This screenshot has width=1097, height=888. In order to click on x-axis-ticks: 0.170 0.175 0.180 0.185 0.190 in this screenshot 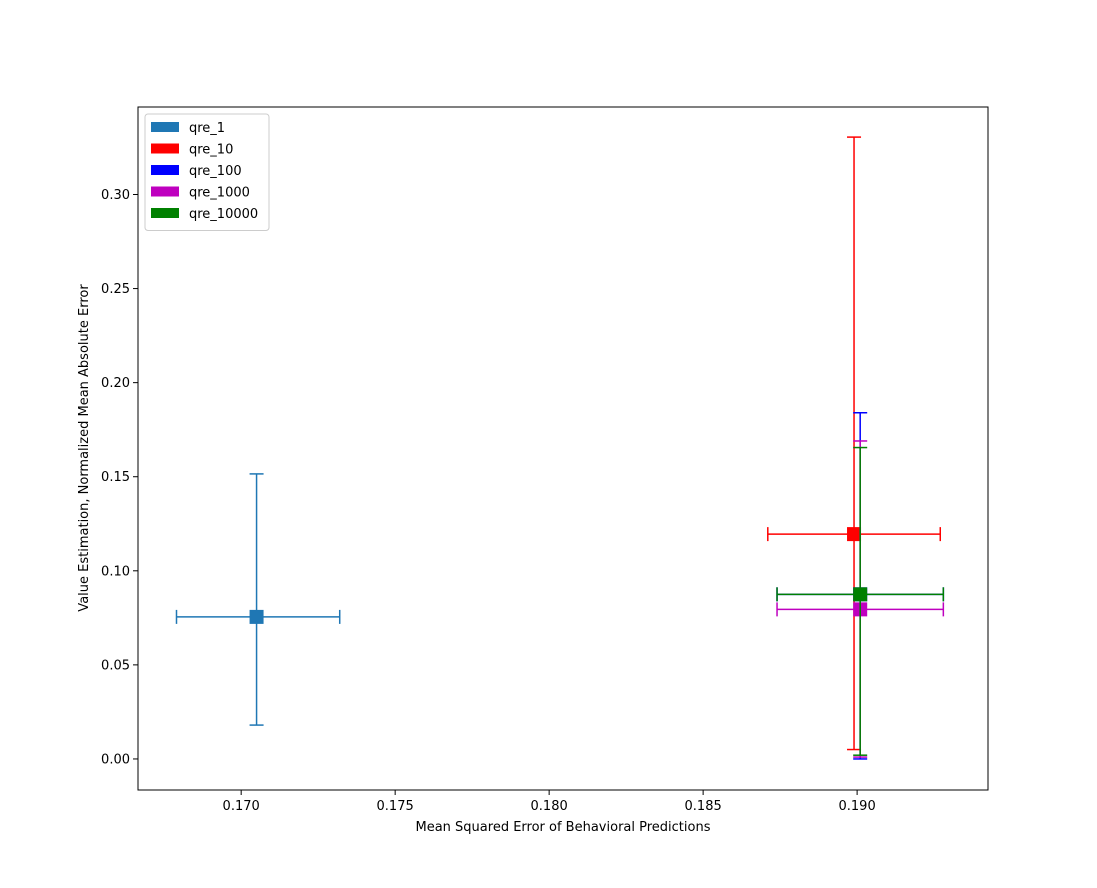, I will do `click(549, 802)`.